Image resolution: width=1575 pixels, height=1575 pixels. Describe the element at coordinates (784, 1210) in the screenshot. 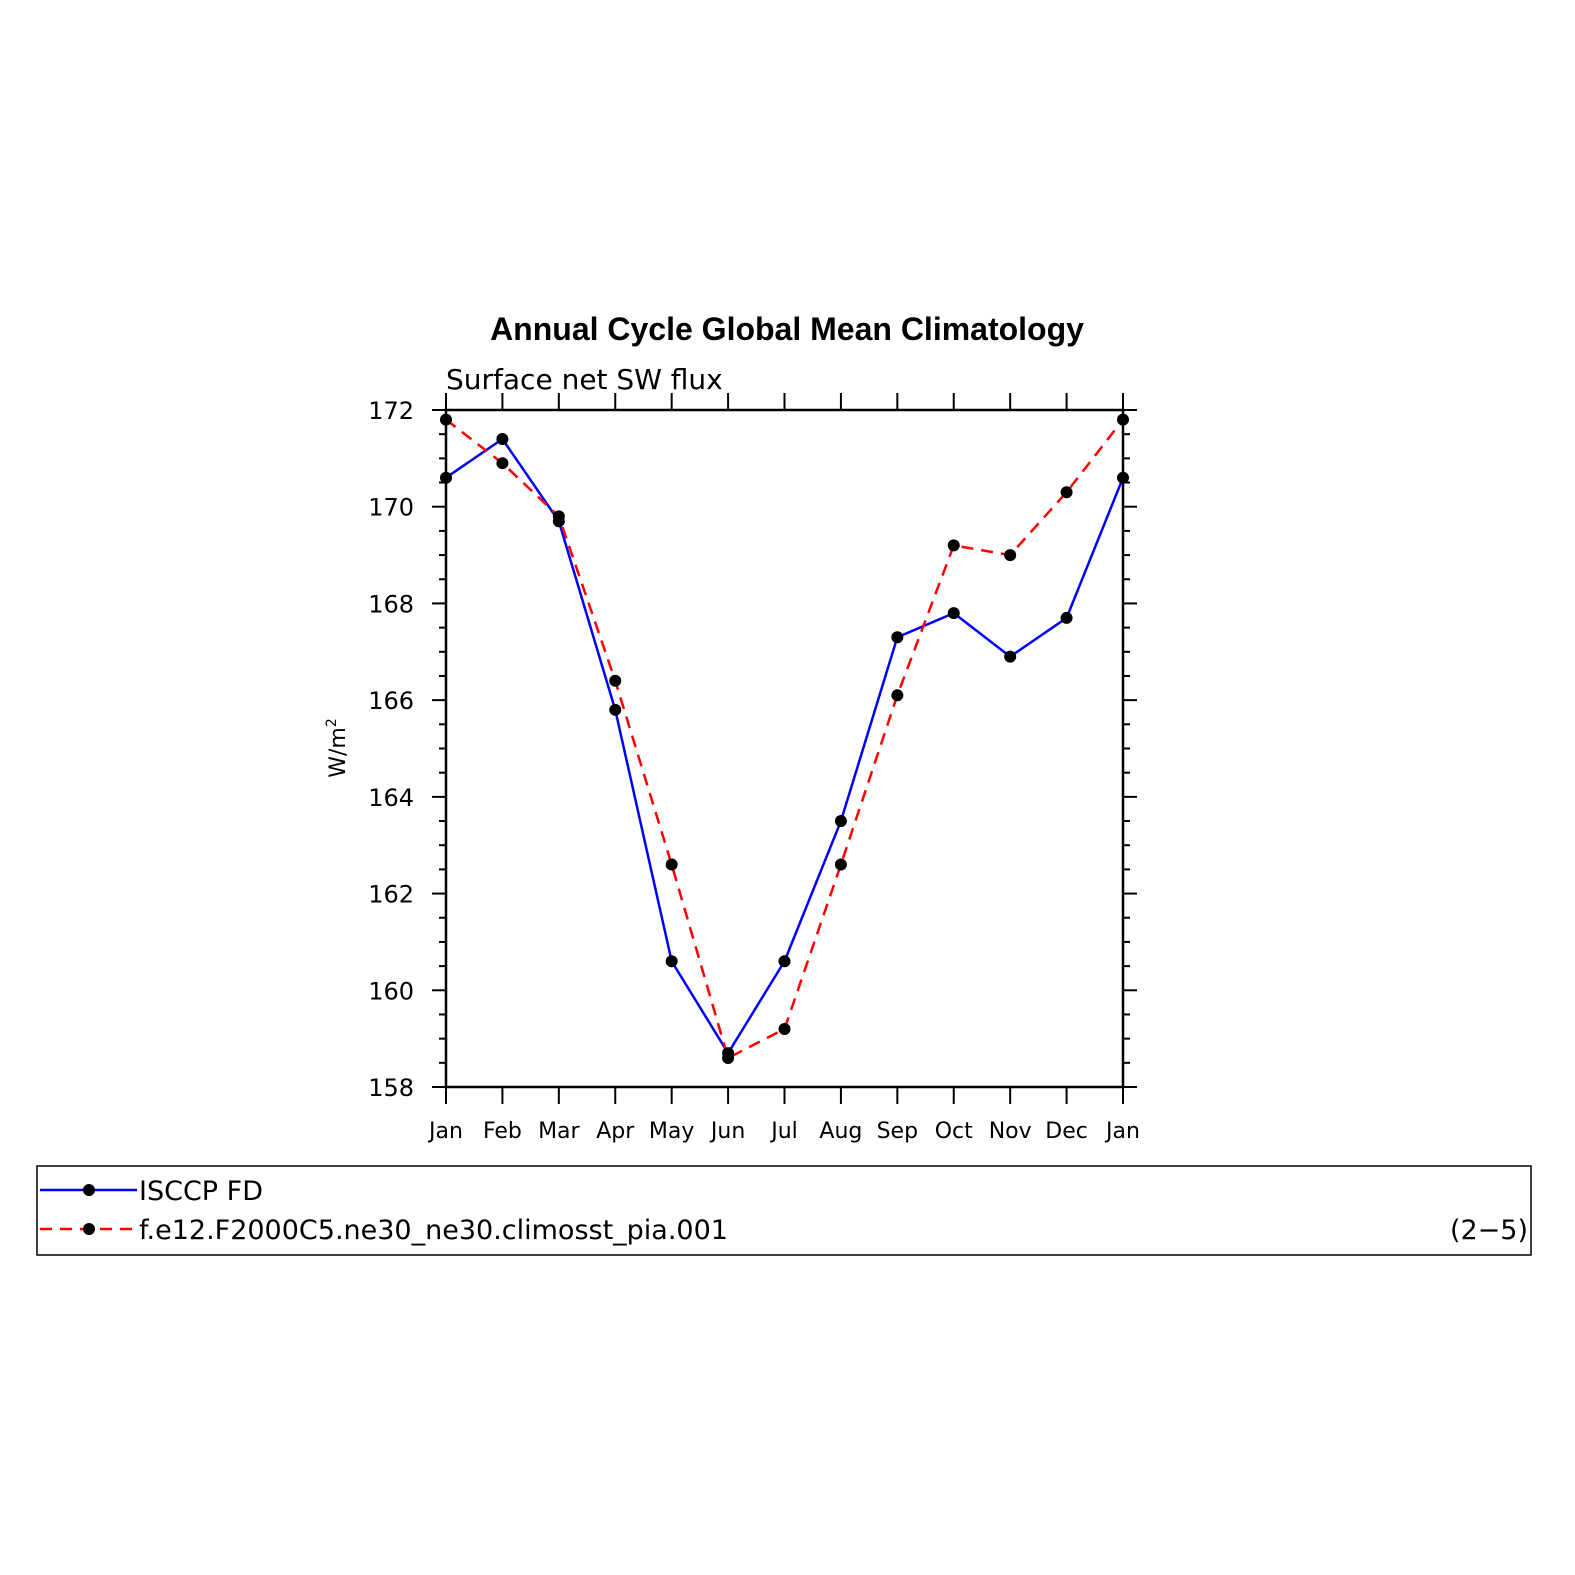

I see `legend-box` at that location.